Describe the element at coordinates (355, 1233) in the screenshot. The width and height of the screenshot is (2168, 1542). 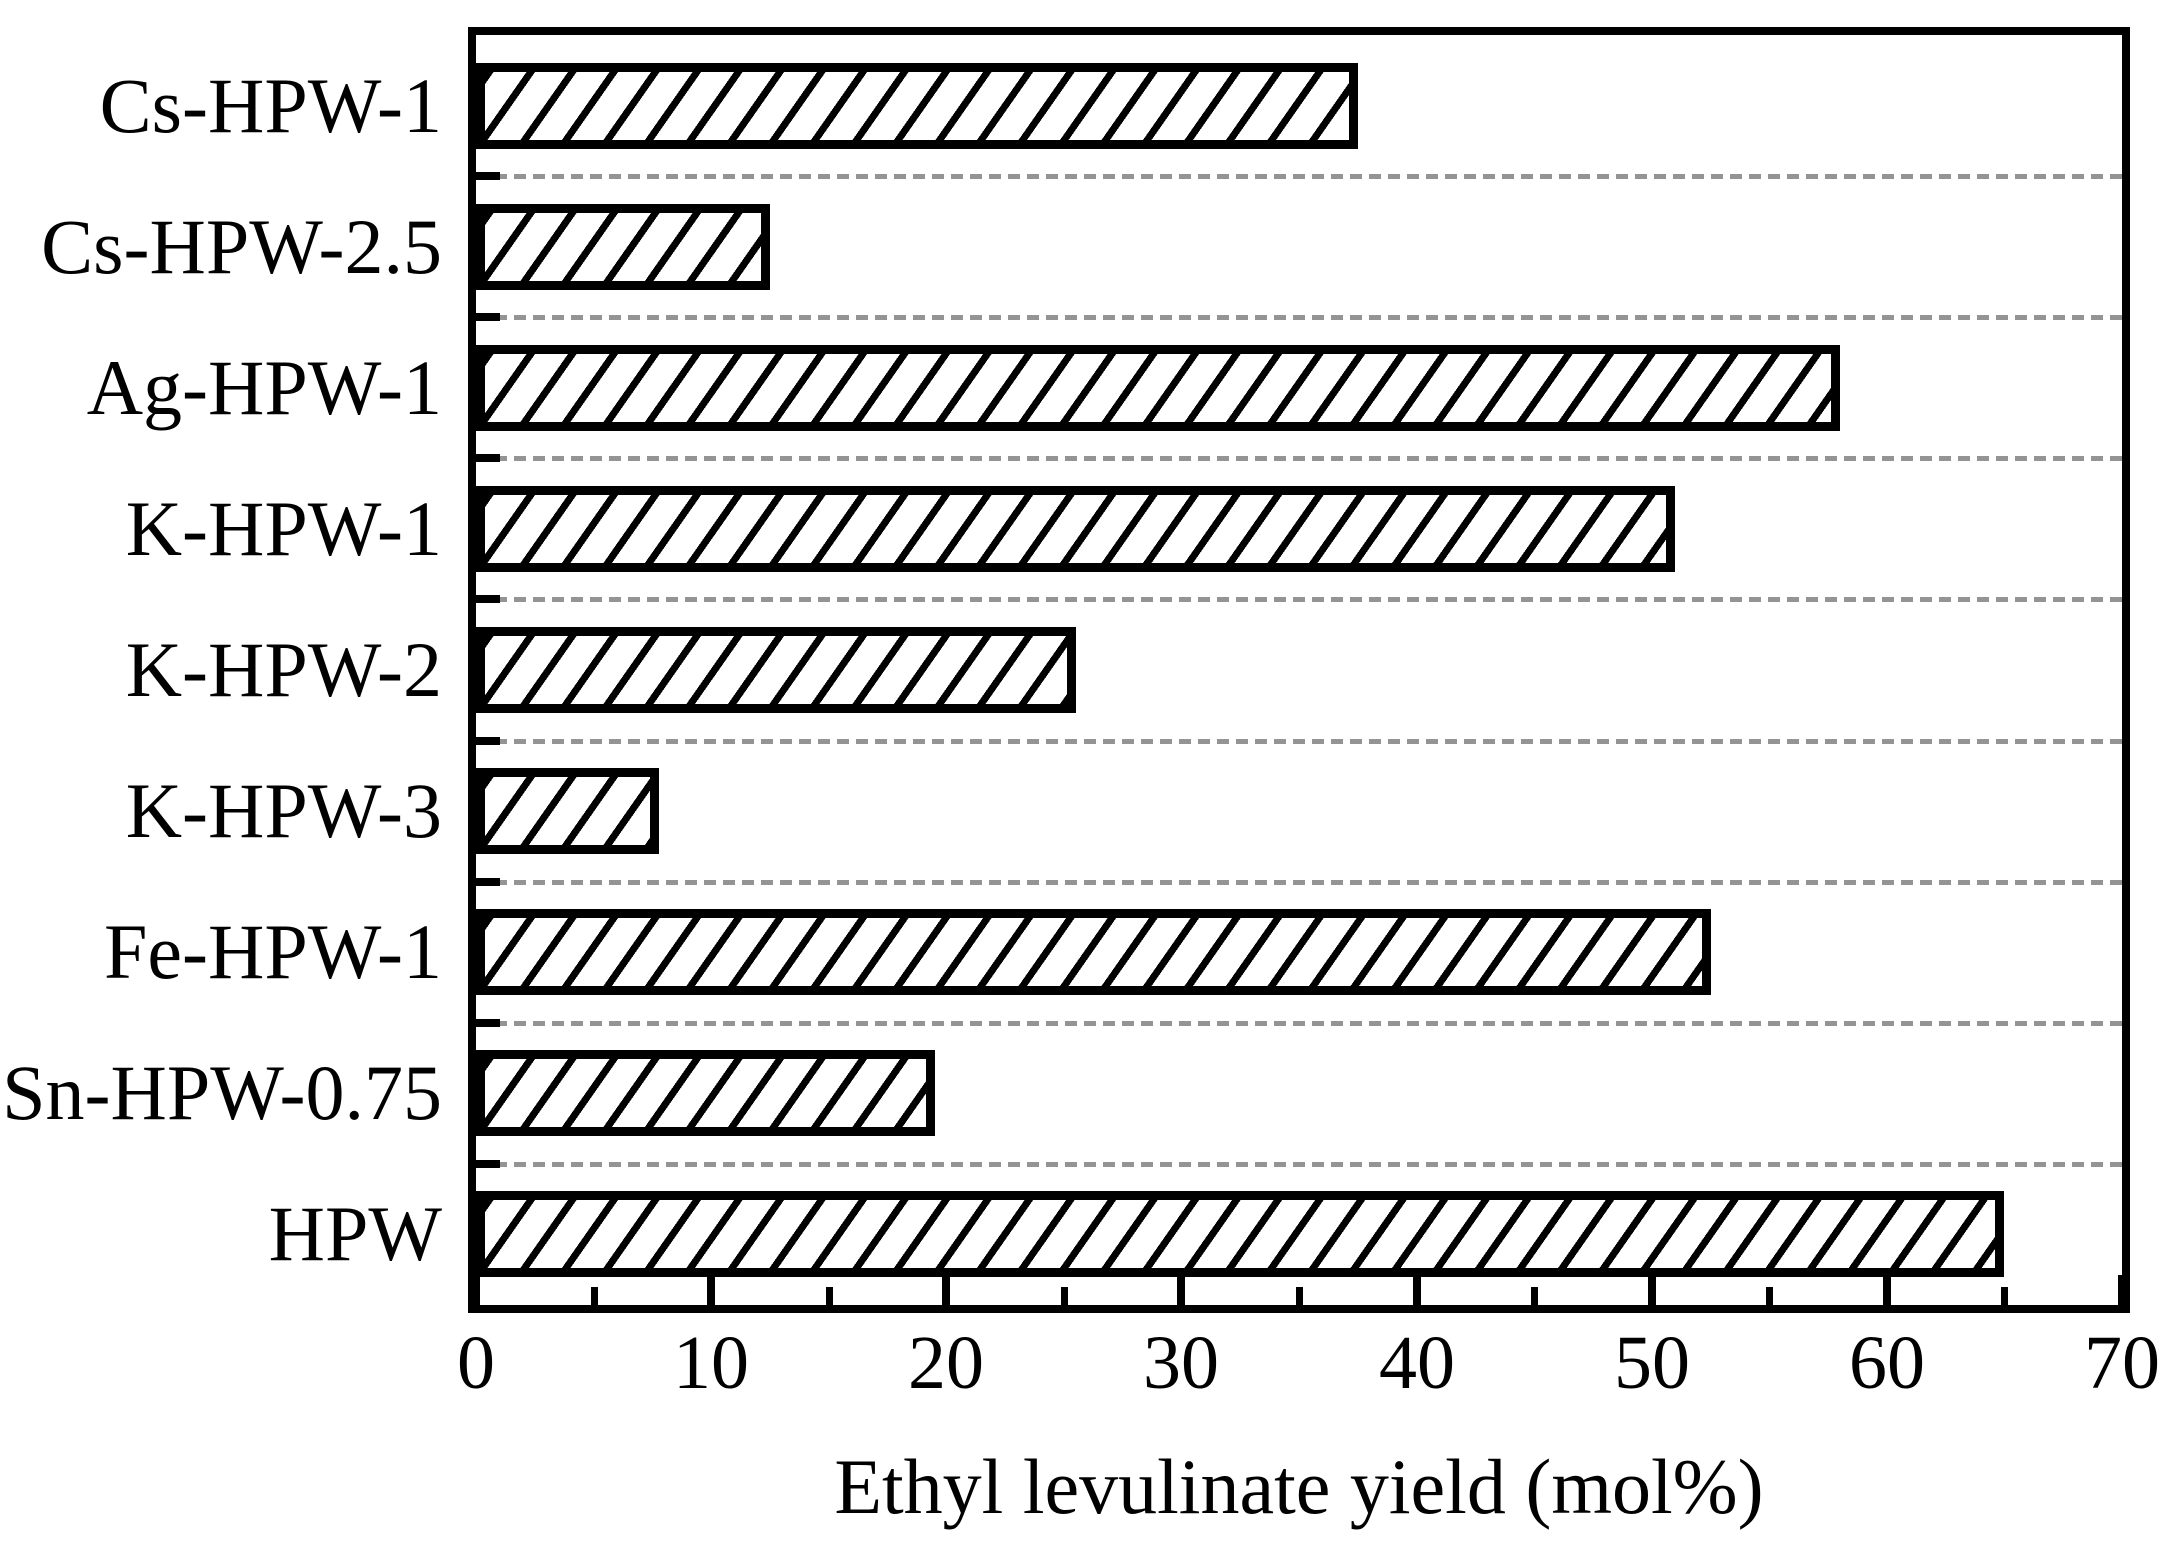
I see `y-category-label: HPW` at that location.